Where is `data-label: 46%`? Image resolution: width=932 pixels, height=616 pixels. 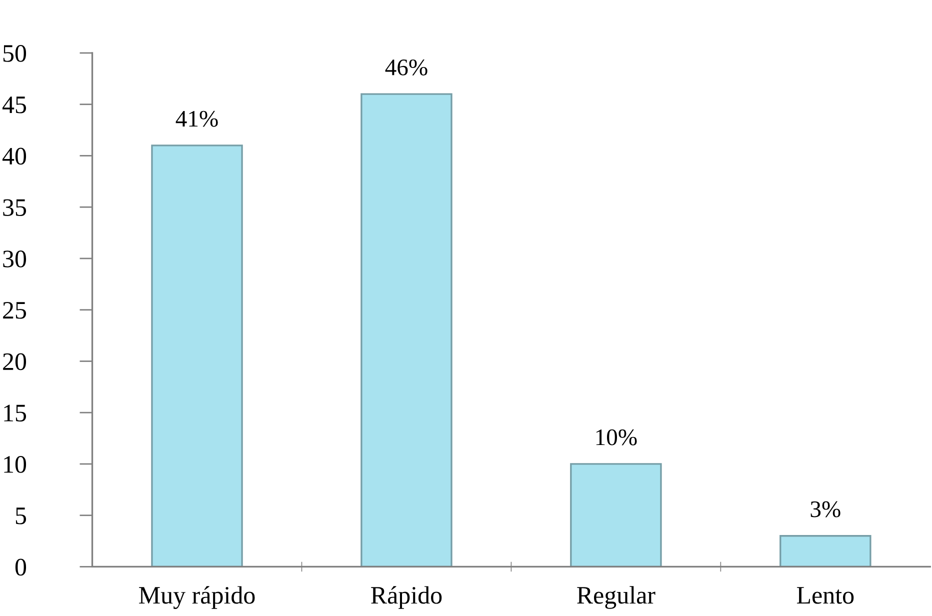
data-label: 46% is located at coordinates (406, 67).